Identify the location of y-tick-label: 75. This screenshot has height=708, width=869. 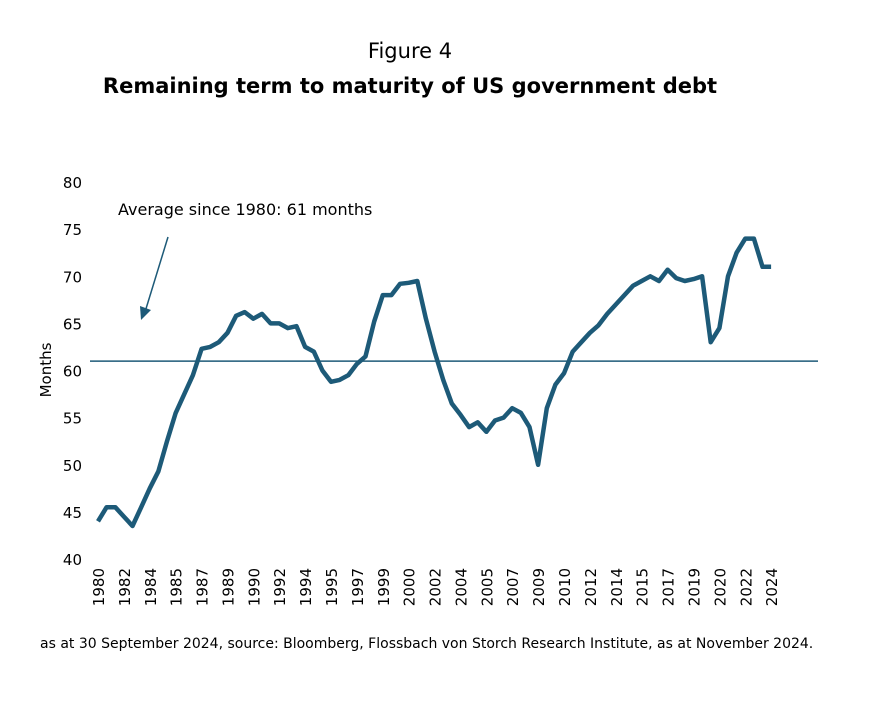
(72, 230).